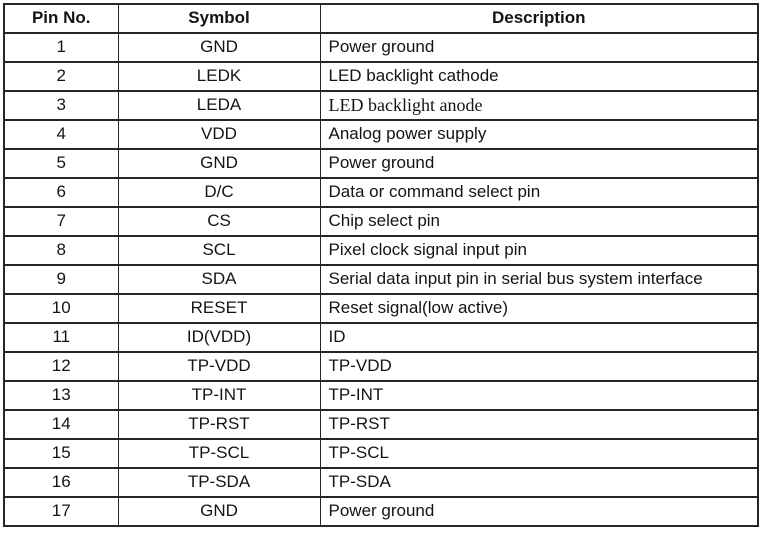 Image resolution: width=764 pixels, height=556 pixels. Describe the element at coordinates (61, 192) in the screenshot. I see `pin-number-cell: 6` at that location.